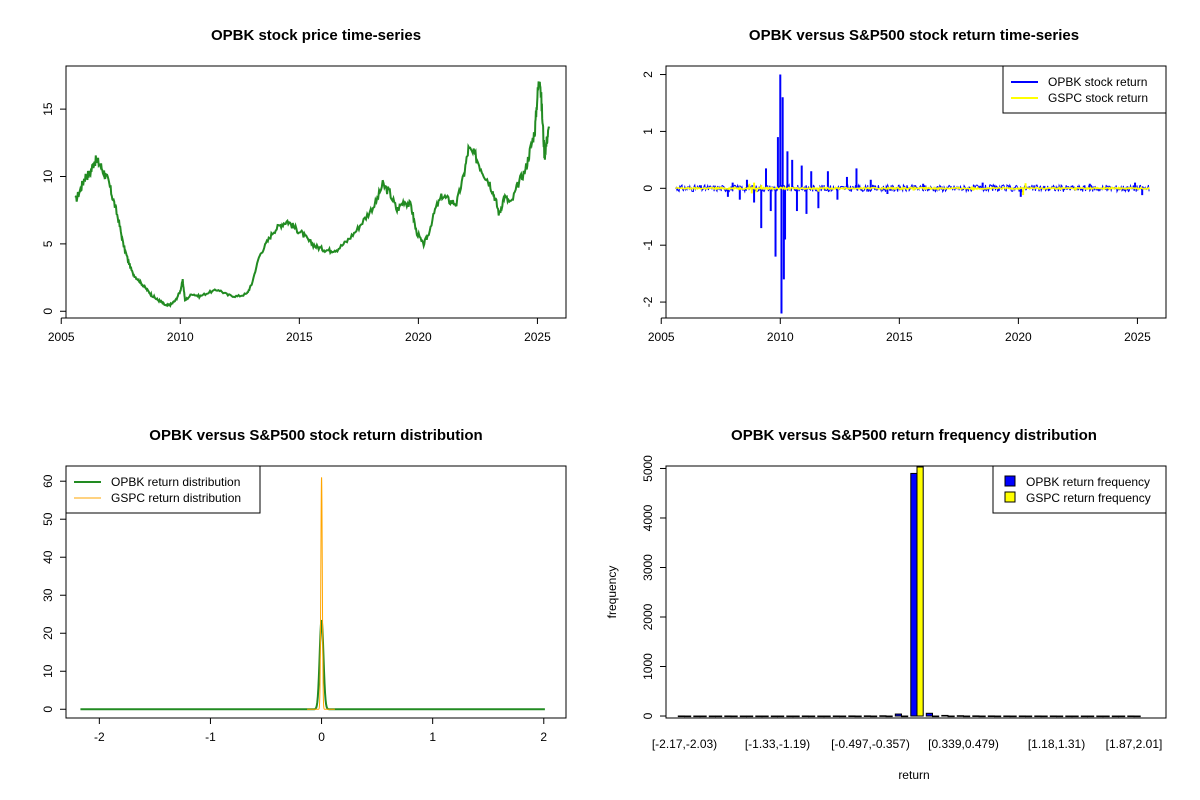  Describe the element at coordinates (48, 557) in the screenshot. I see `density-y-tick-label: 40` at that location.